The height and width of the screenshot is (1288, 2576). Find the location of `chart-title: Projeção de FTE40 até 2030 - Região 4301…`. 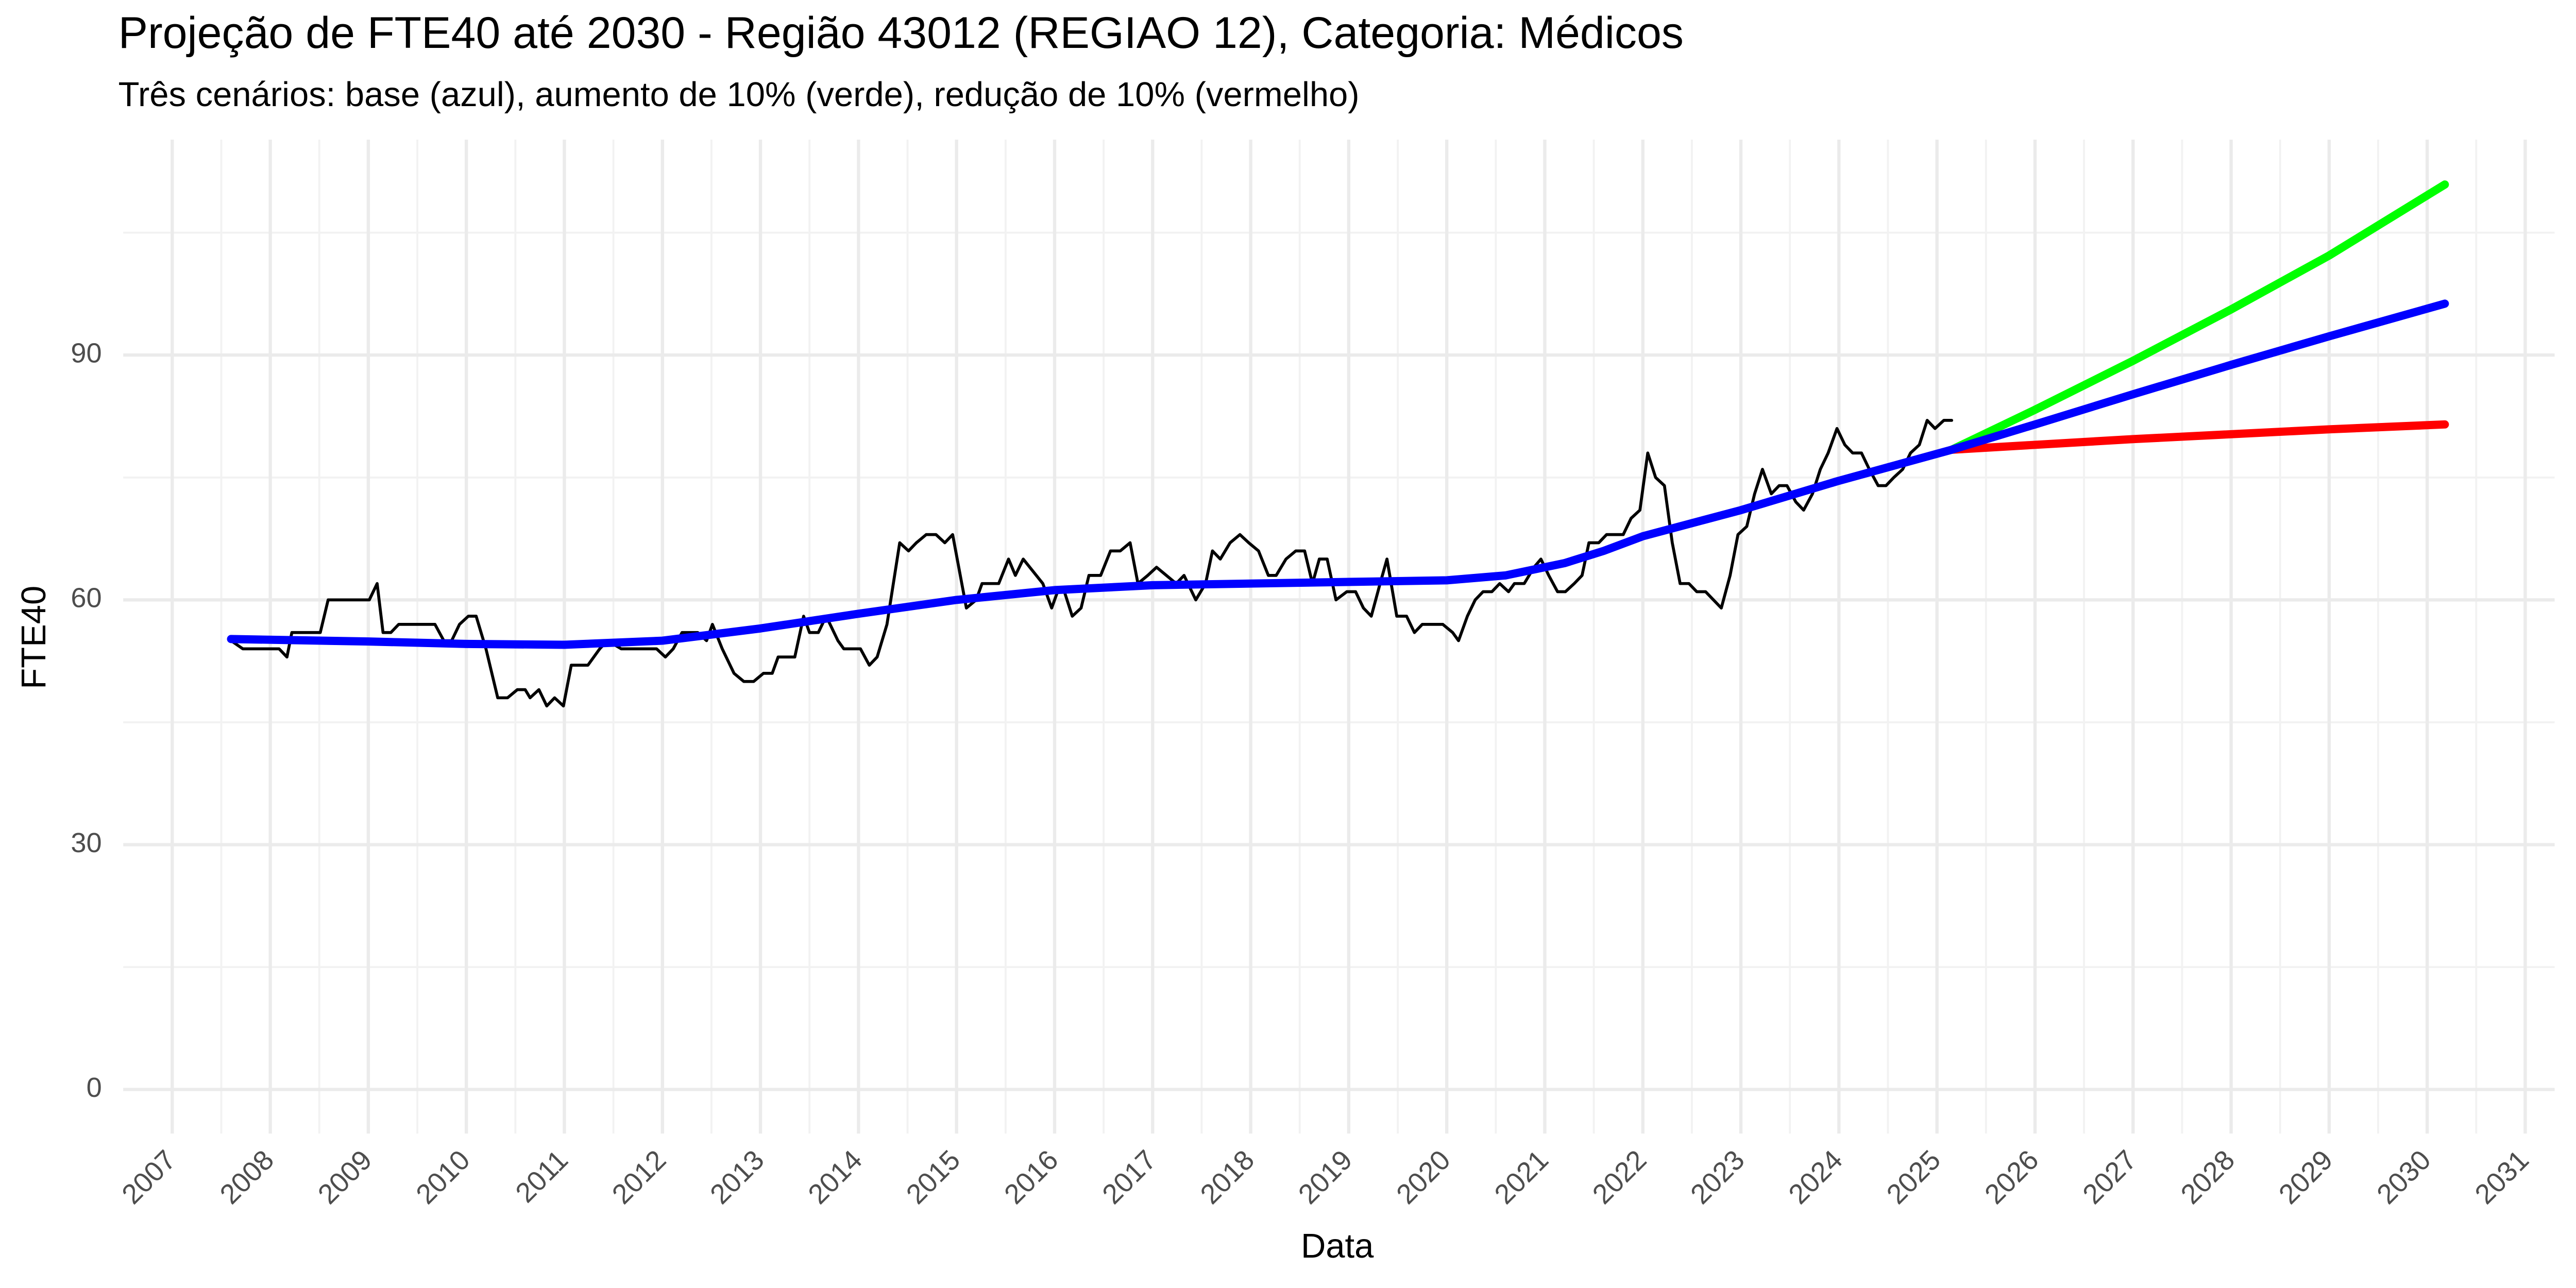

chart-title: Projeção de FTE40 até 2030 - Região 4301… is located at coordinates (901, 33).